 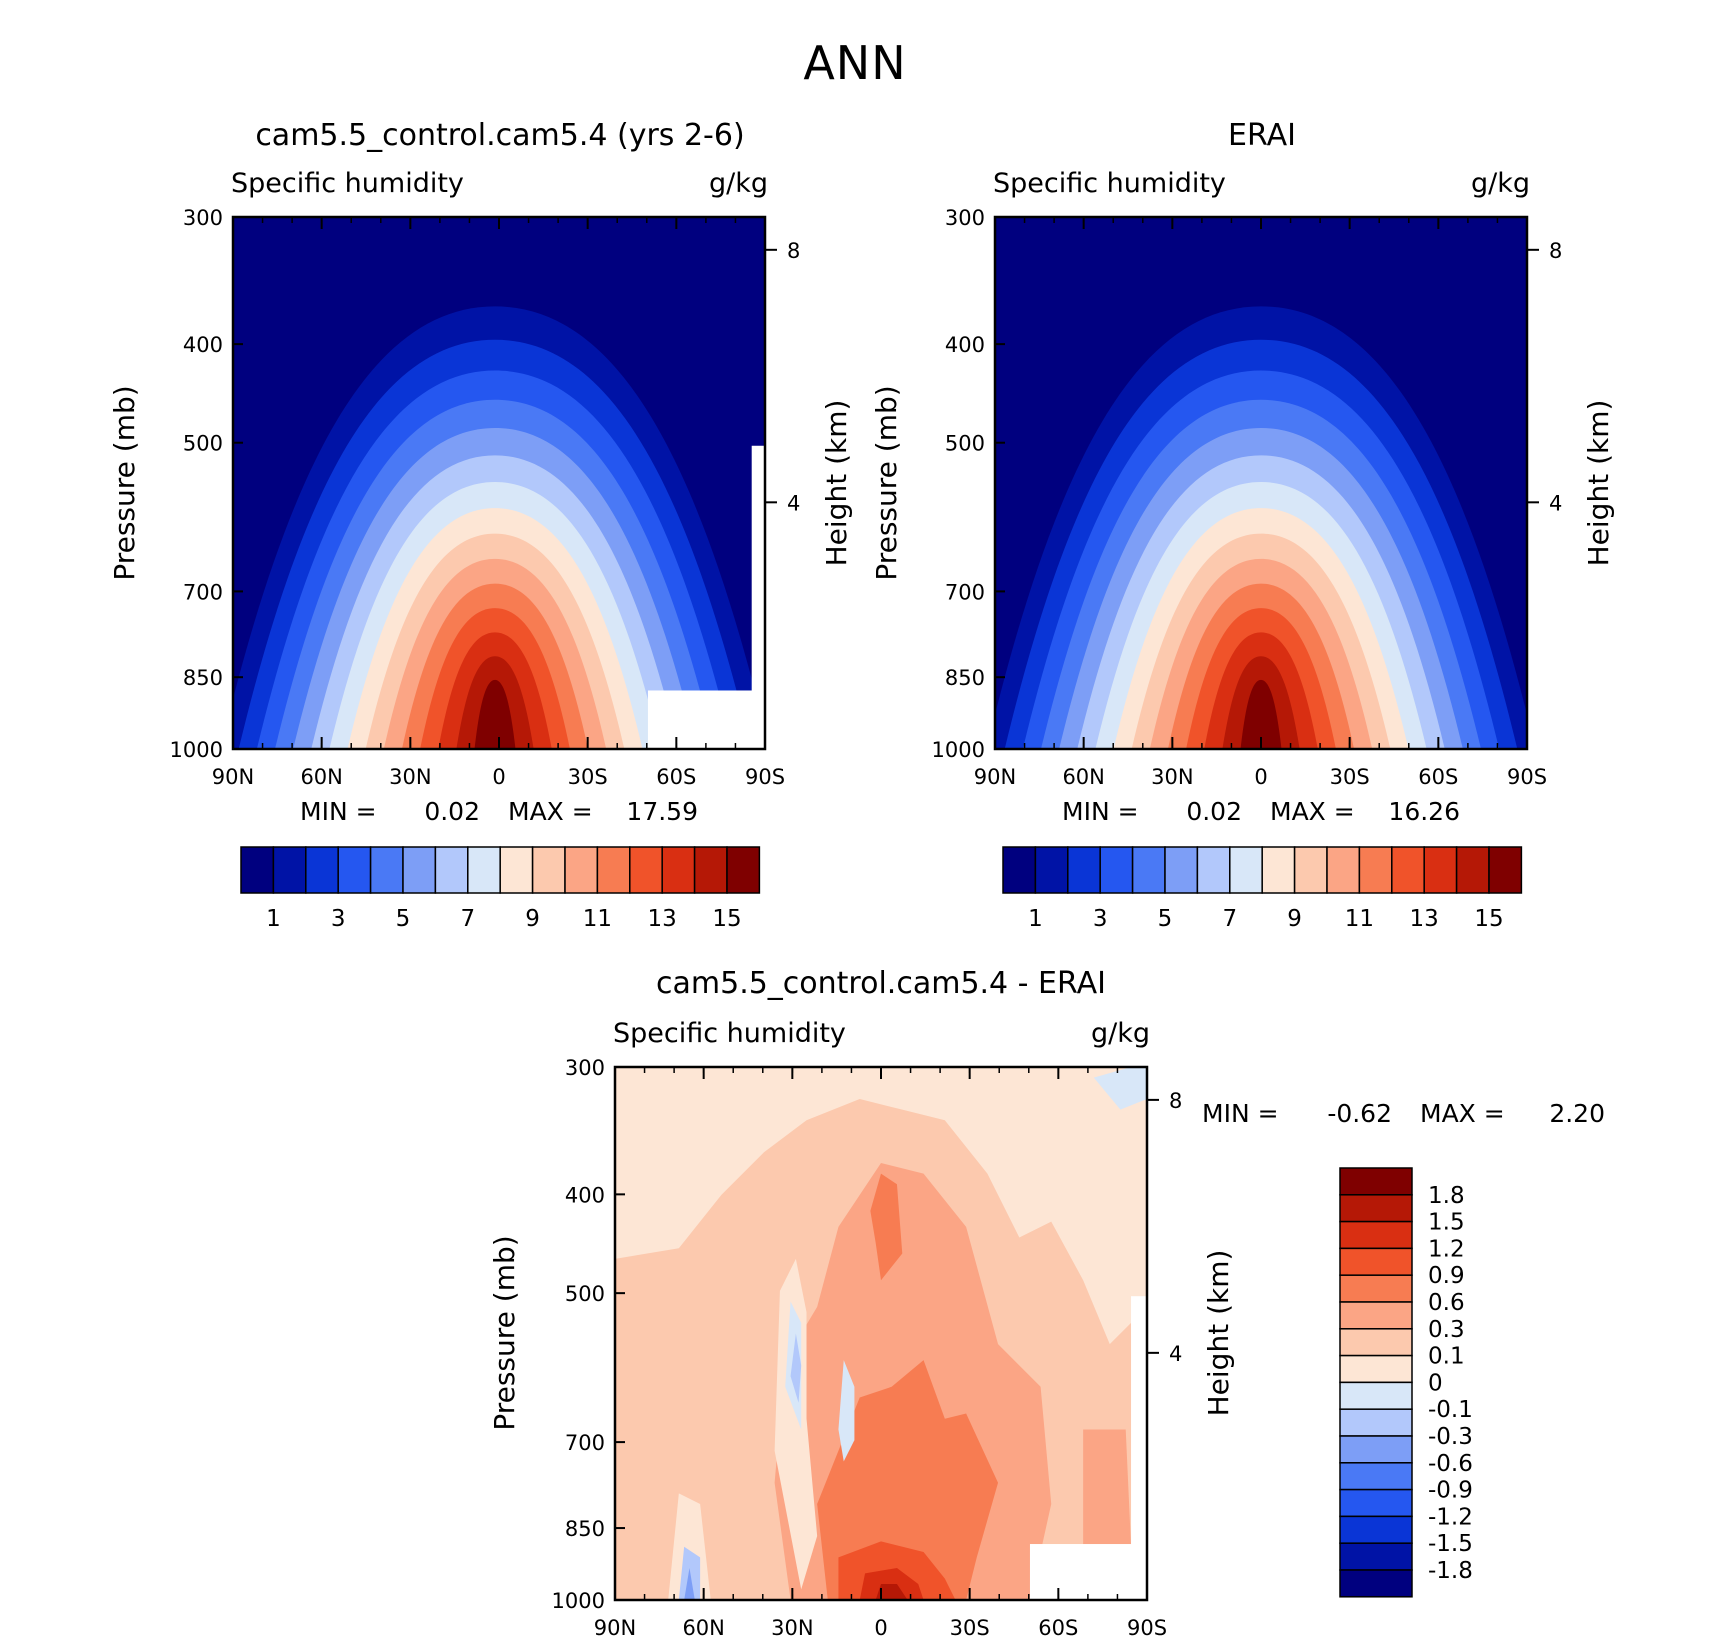 What do you see at coordinates (1035, 919) in the screenshot?
I see `colorbar-label: 1` at bounding box center [1035, 919].